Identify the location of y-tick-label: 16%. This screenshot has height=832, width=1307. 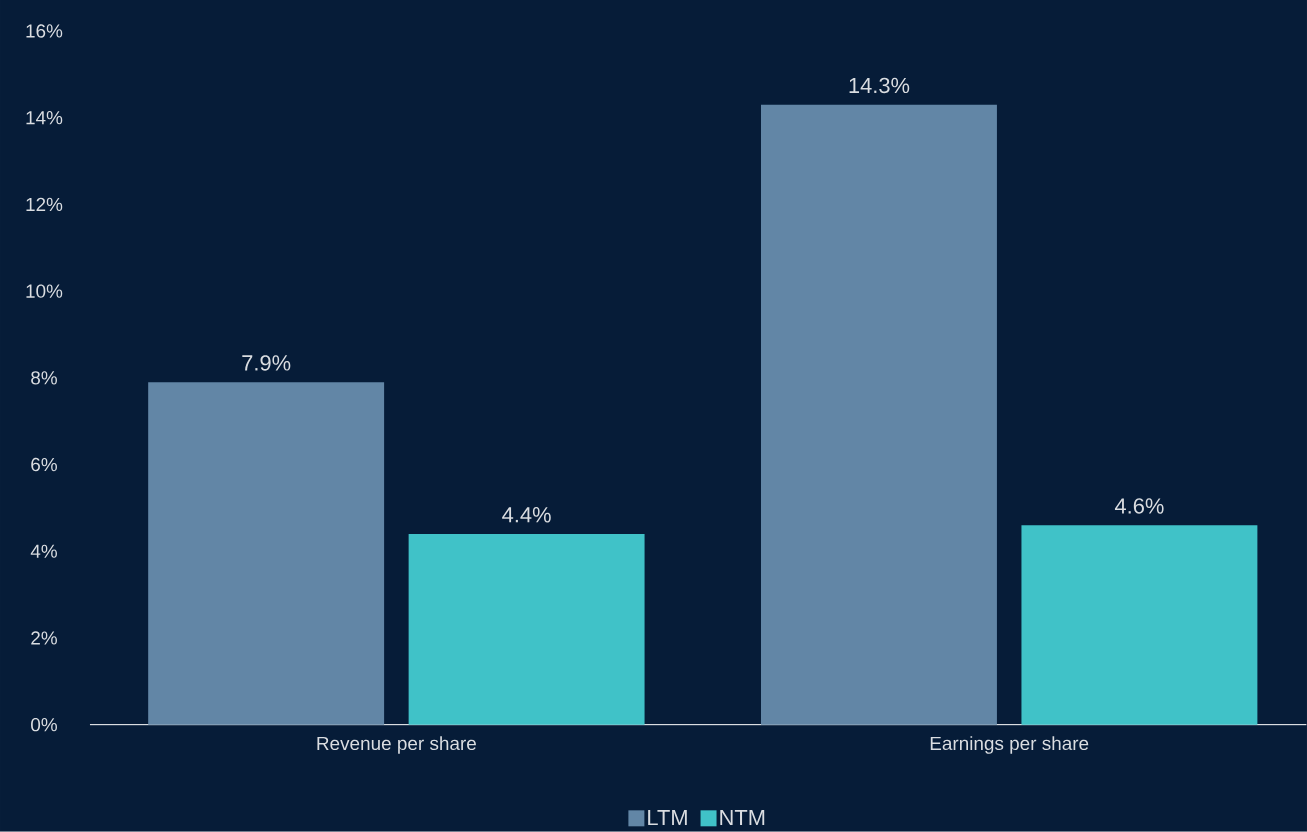
(44, 31).